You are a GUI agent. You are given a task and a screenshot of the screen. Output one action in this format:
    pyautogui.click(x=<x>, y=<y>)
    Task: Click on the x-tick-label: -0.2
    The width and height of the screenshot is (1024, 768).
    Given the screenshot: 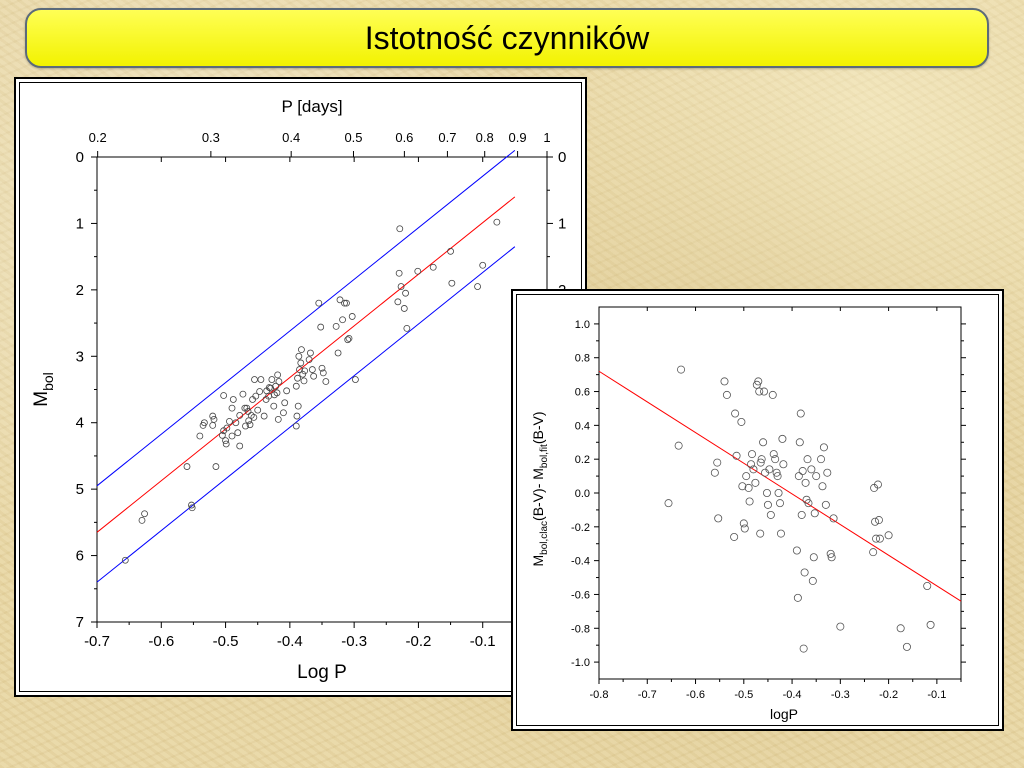 What is the action you would take?
    pyautogui.click(x=418, y=641)
    